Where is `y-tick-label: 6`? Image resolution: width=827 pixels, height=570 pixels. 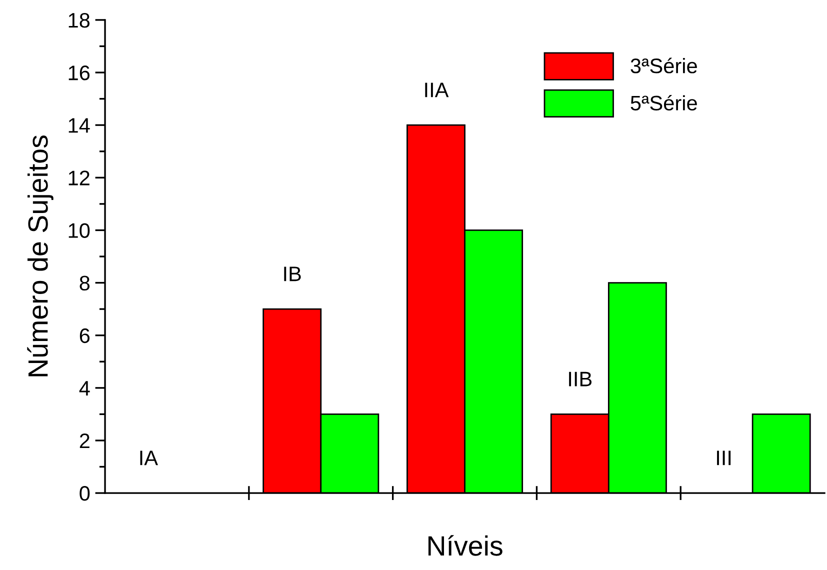
y-tick-label: 6 is located at coordinates (85, 336).